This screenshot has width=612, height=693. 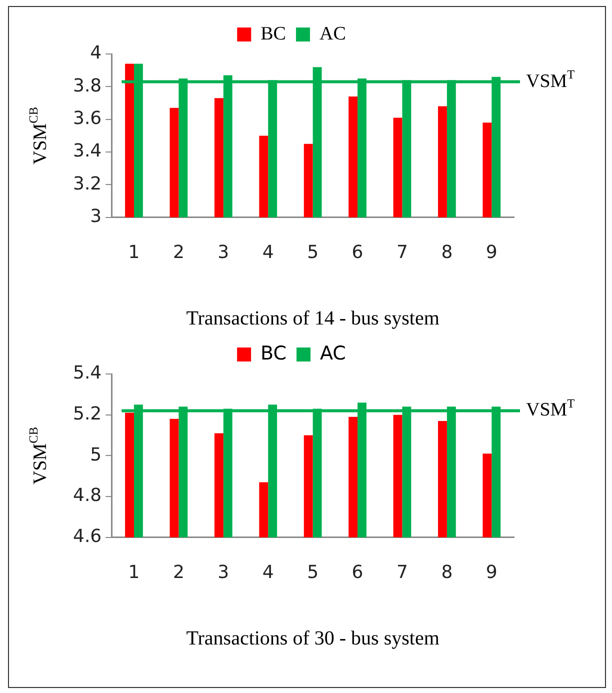 What do you see at coordinates (87, 151) in the screenshot?
I see `y-tick-label: 3.4` at bounding box center [87, 151].